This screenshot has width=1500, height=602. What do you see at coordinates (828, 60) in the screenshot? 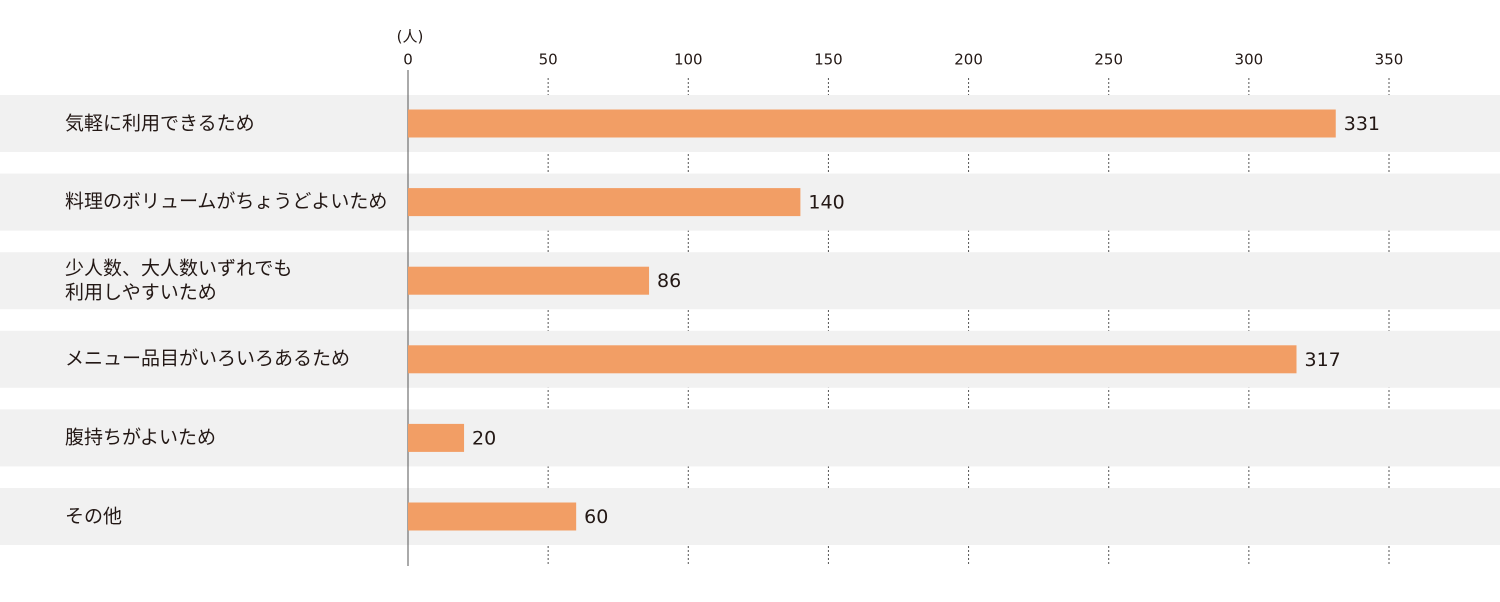
I see `x-tick-label: 150` at bounding box center [828, 60].